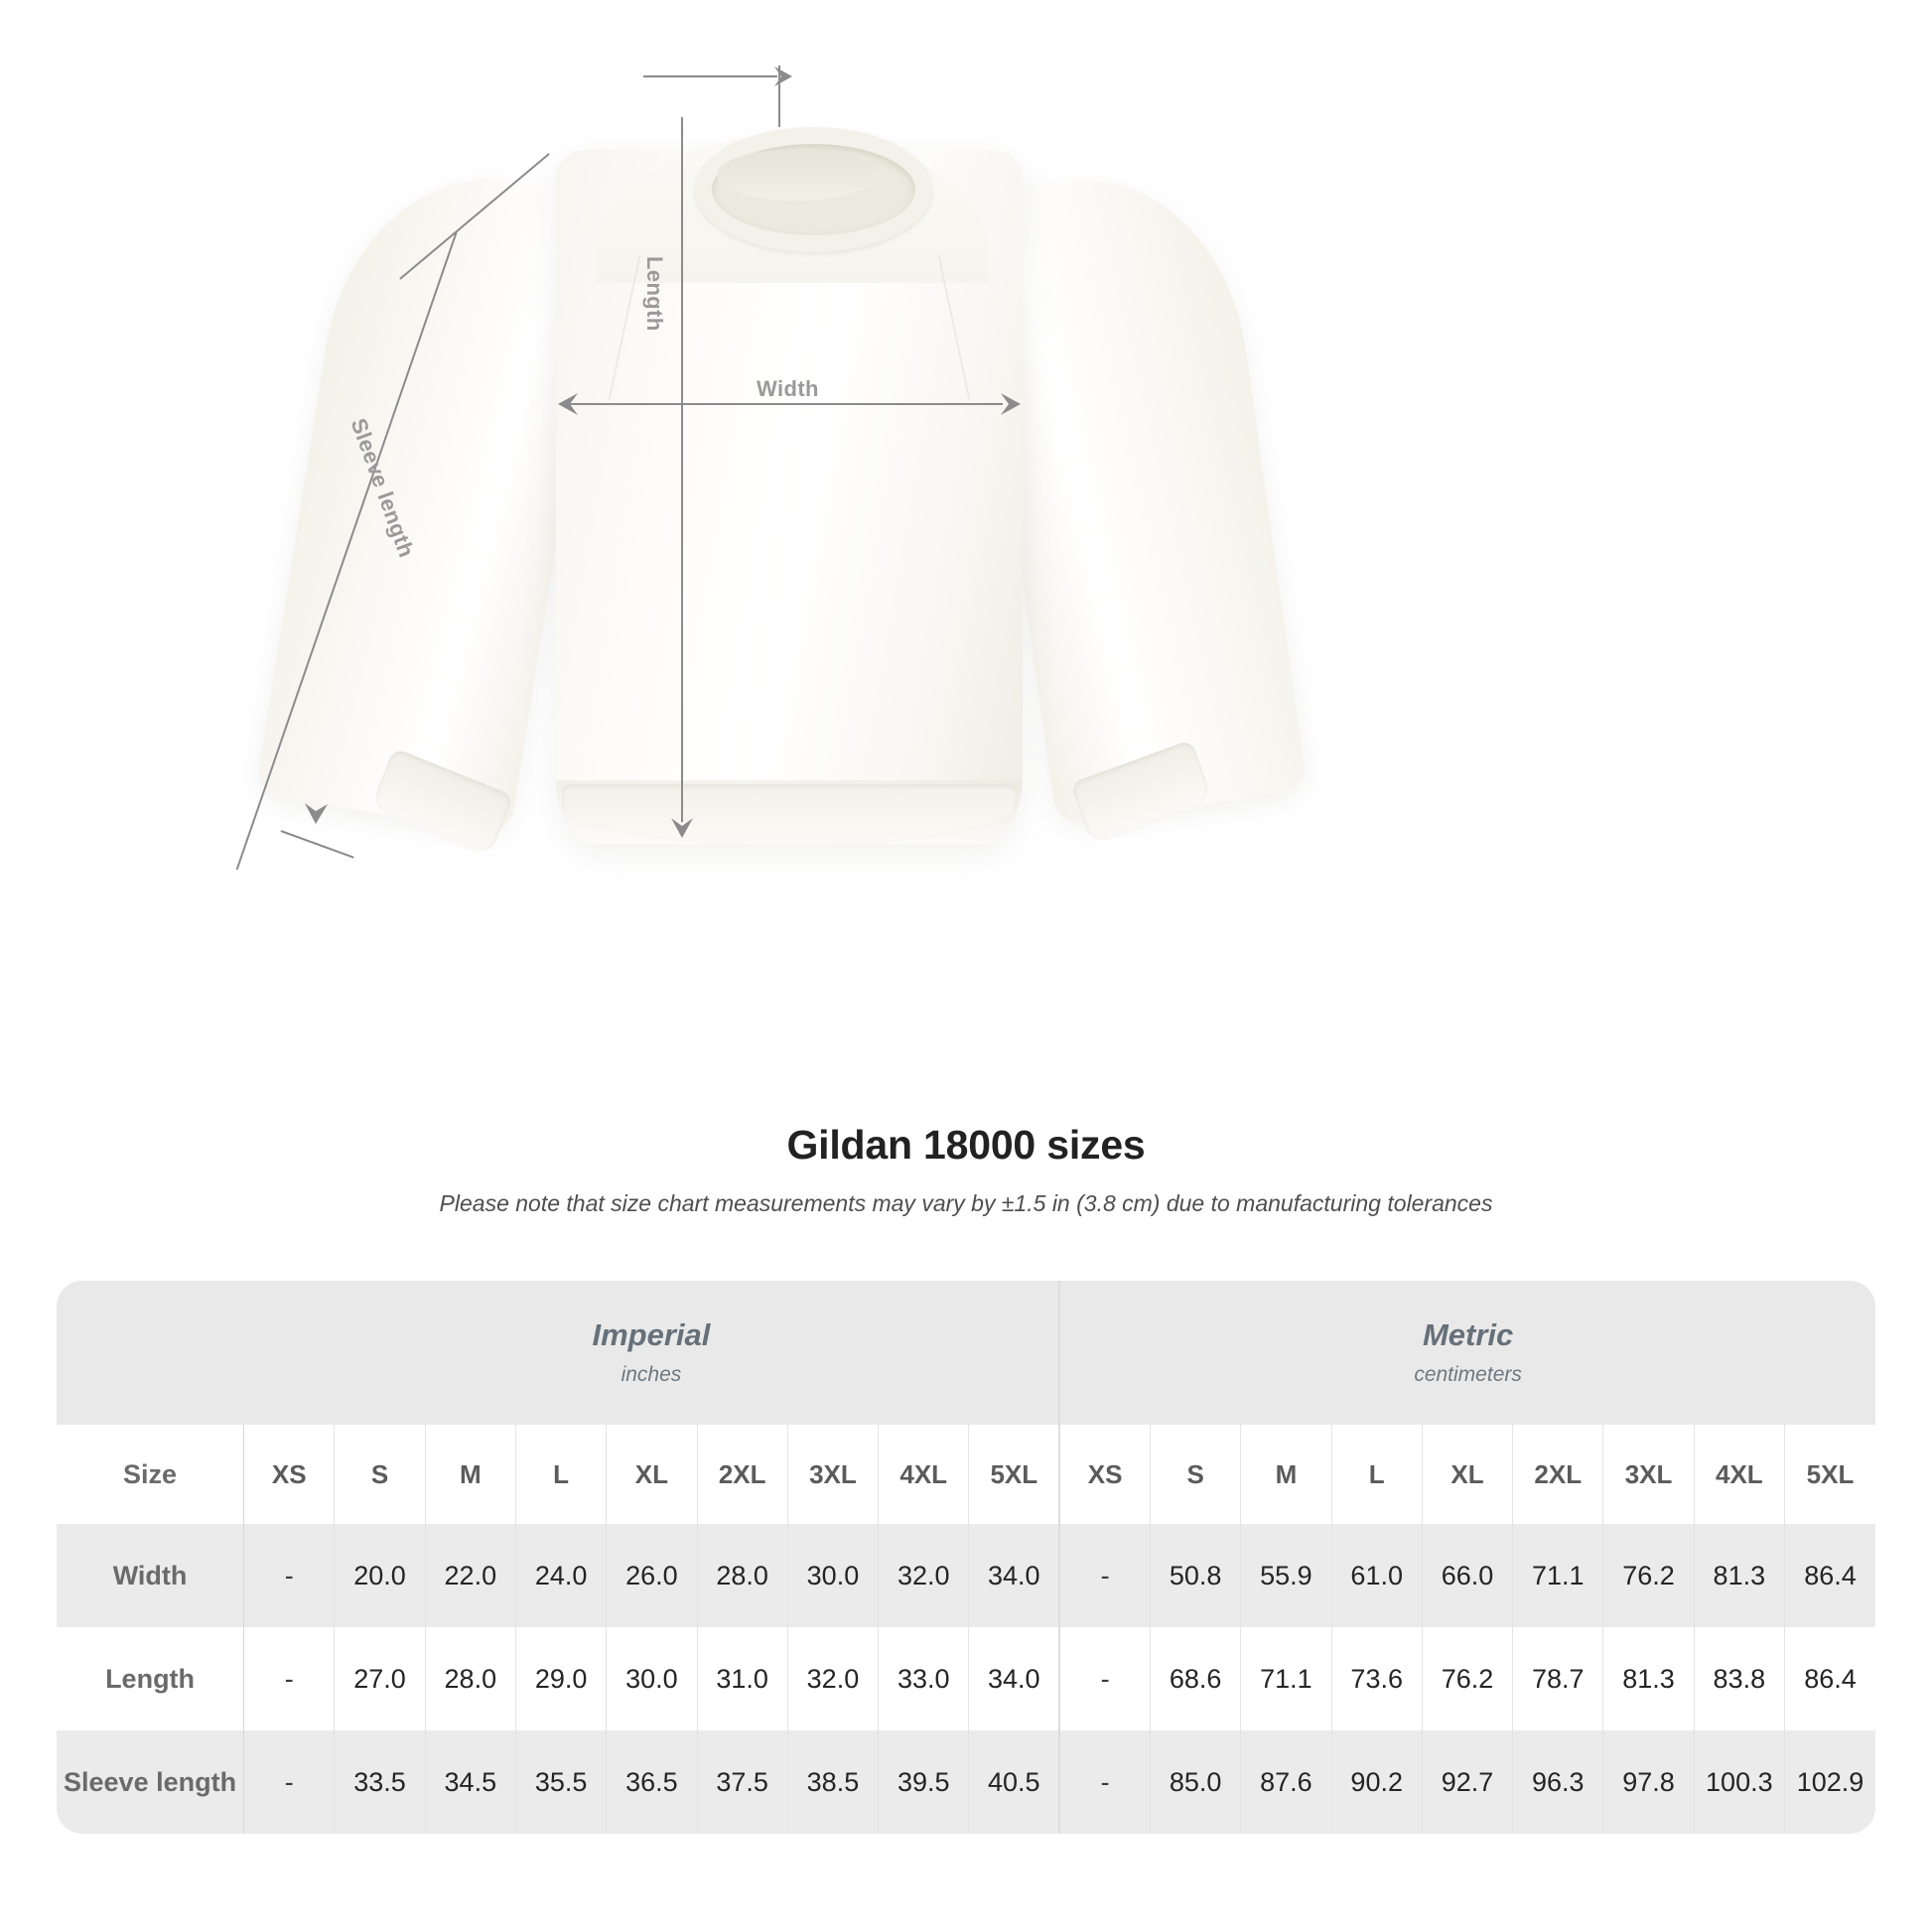  I want to click on width-arrow-right-icon, so click(1011, 404).